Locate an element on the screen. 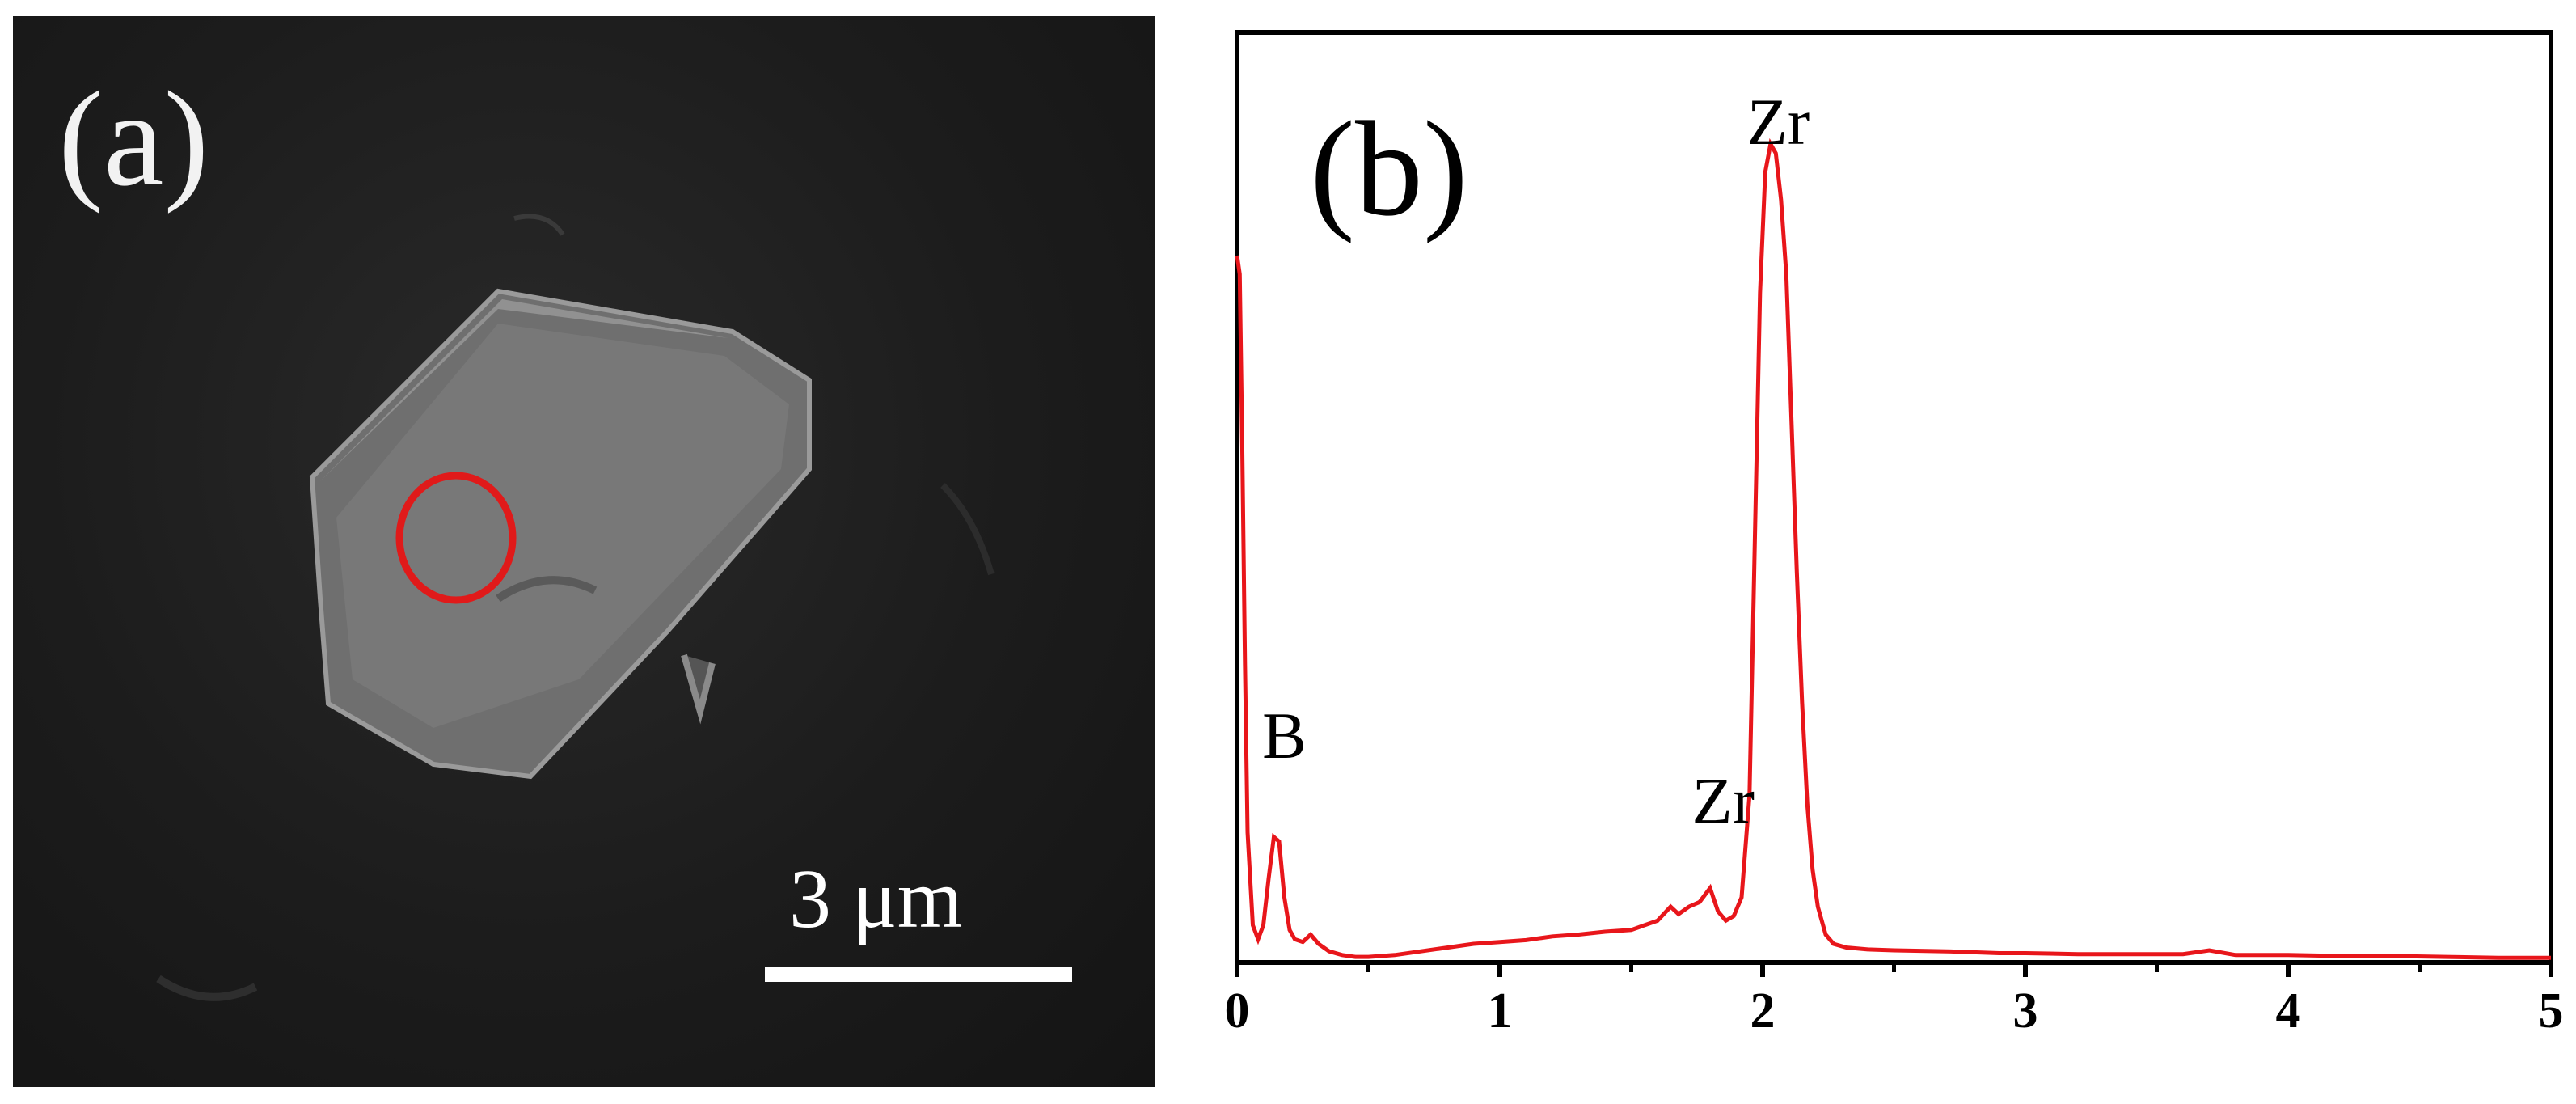 Image resolution: width=2576 pixels, height=1104 pixels. crystal-face-highlight is located at coordinates (562, 526).